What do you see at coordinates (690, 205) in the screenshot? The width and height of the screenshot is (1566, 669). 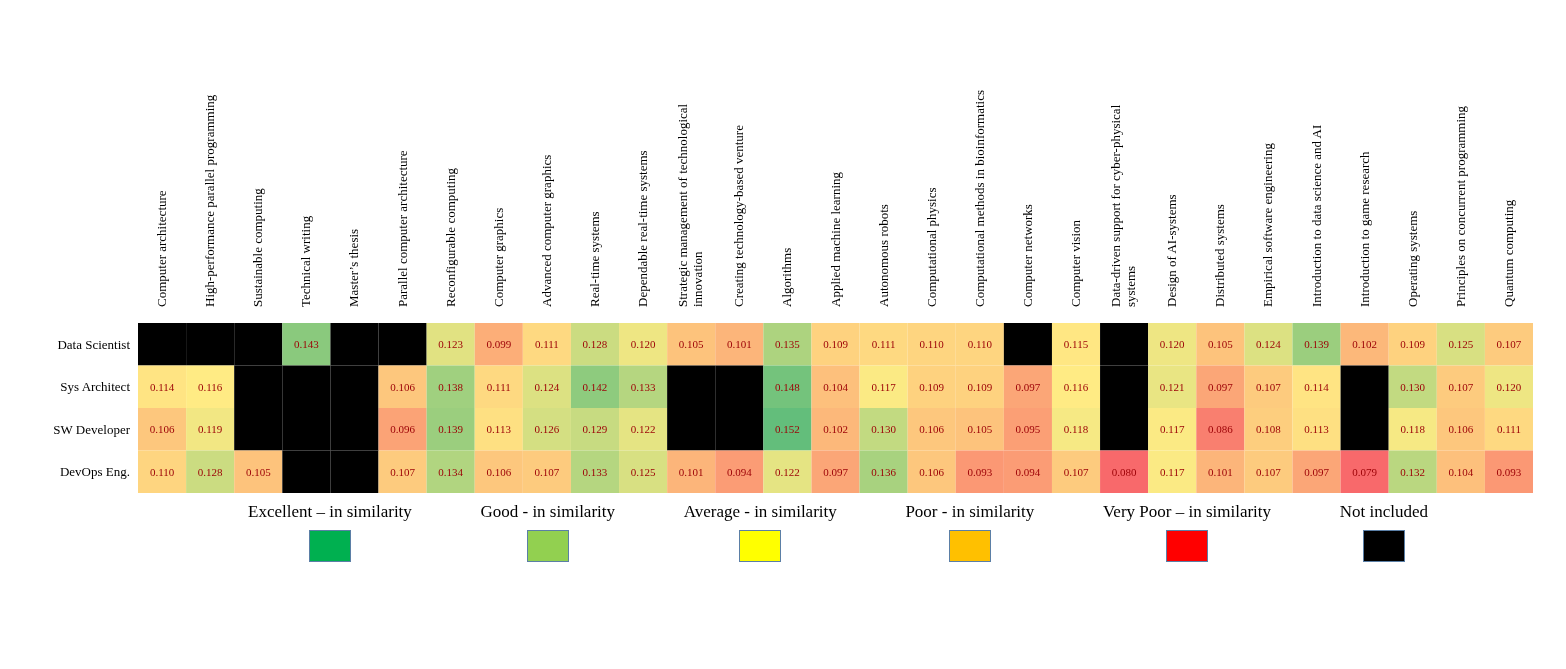 I see `x-tick-label: Strategic management of technological innovation` at bounding box center [690, 205].